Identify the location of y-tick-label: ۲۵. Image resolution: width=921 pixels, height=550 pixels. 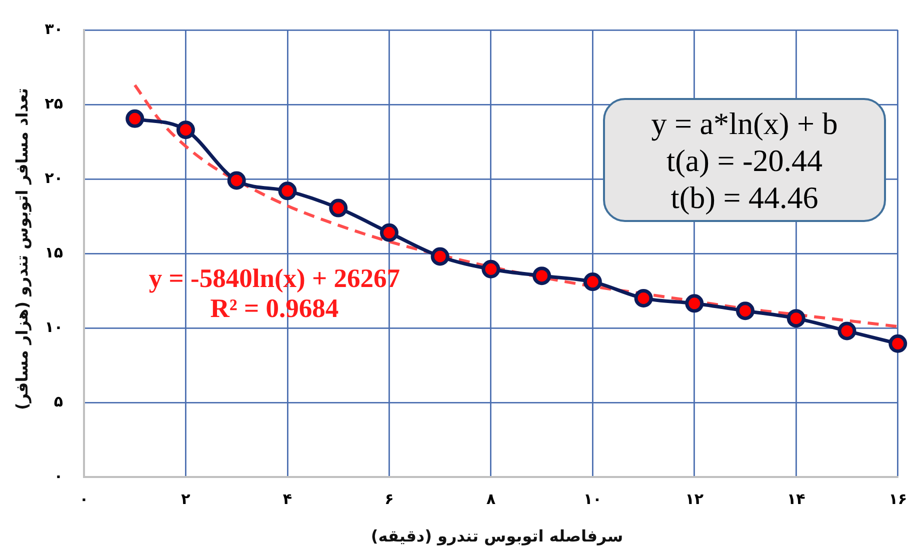
(53, 103).